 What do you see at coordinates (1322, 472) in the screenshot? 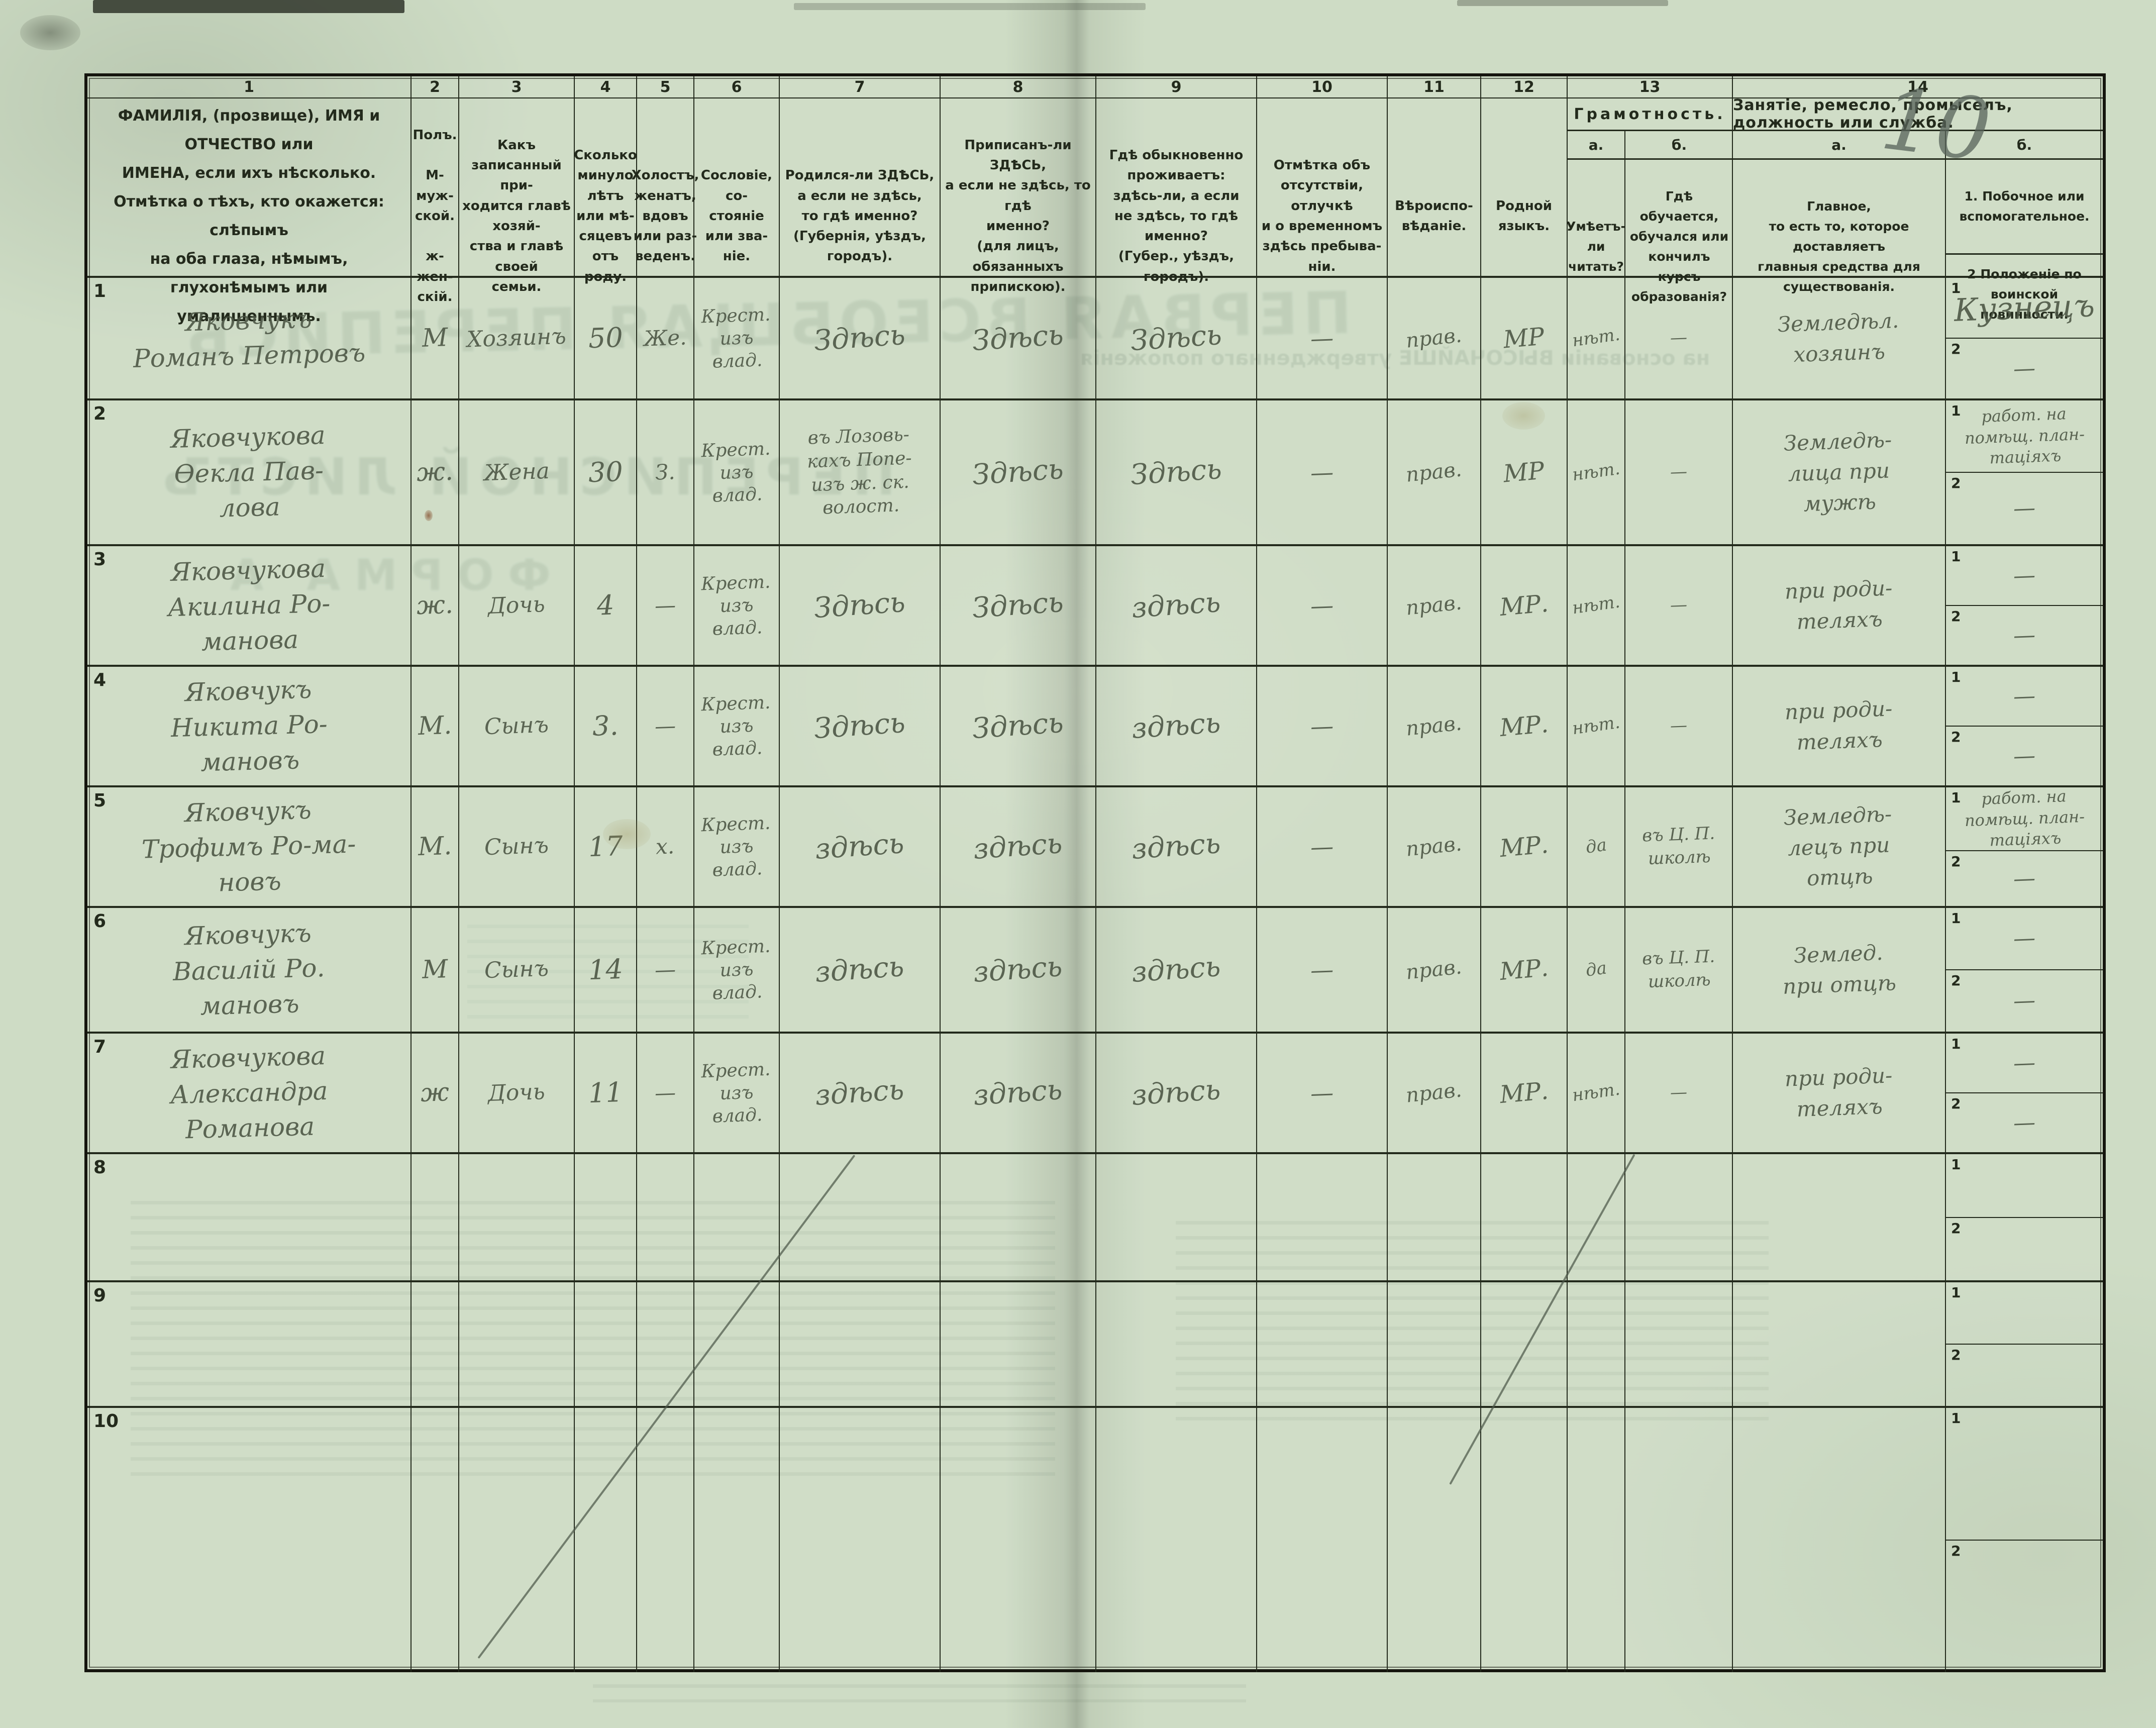
I see `cell-absence: —` at bounding box center [1322, 472].